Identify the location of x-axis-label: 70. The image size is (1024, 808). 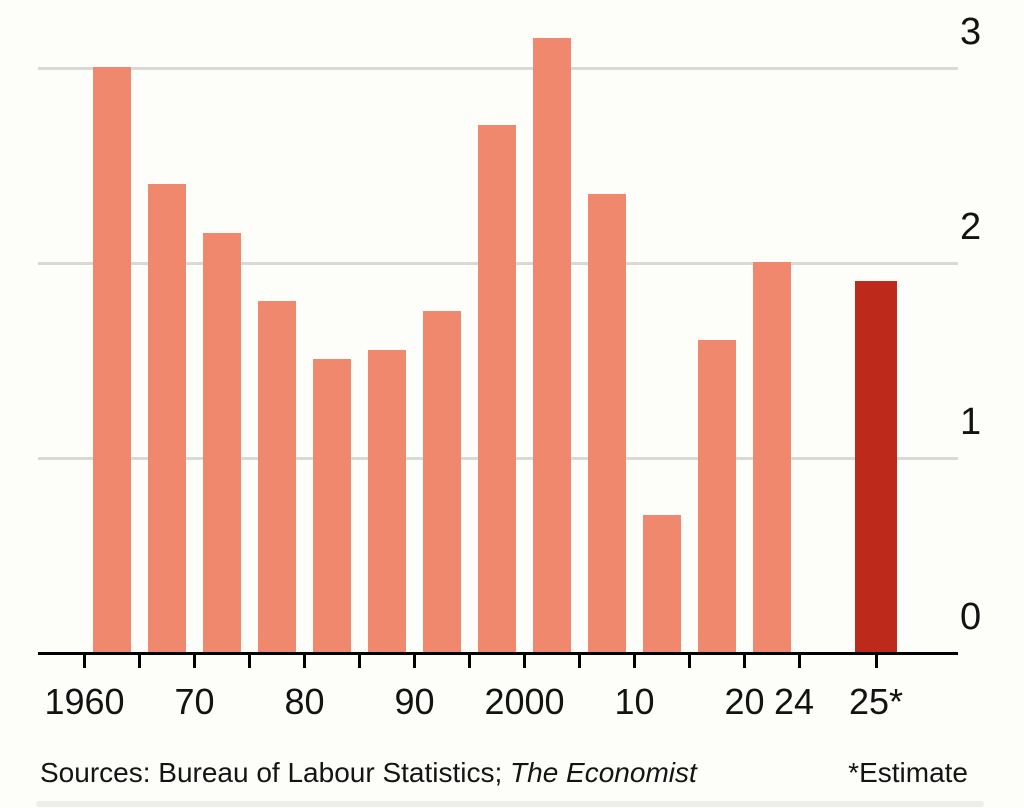
(194, 701).